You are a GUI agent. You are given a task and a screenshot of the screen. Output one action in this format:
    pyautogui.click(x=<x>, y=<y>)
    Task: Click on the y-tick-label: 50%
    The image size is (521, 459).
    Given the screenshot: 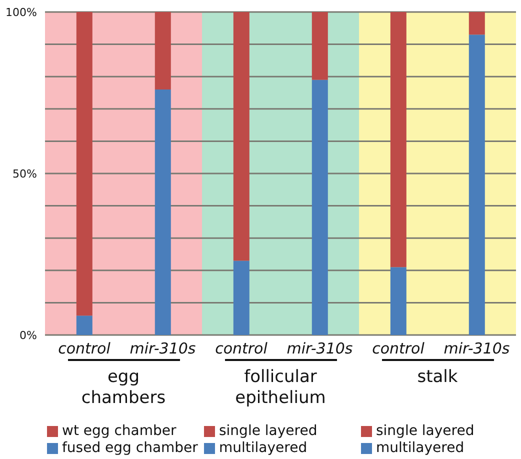 What is the action you would take?
    pyautogui.click(x=24, y=173)
    